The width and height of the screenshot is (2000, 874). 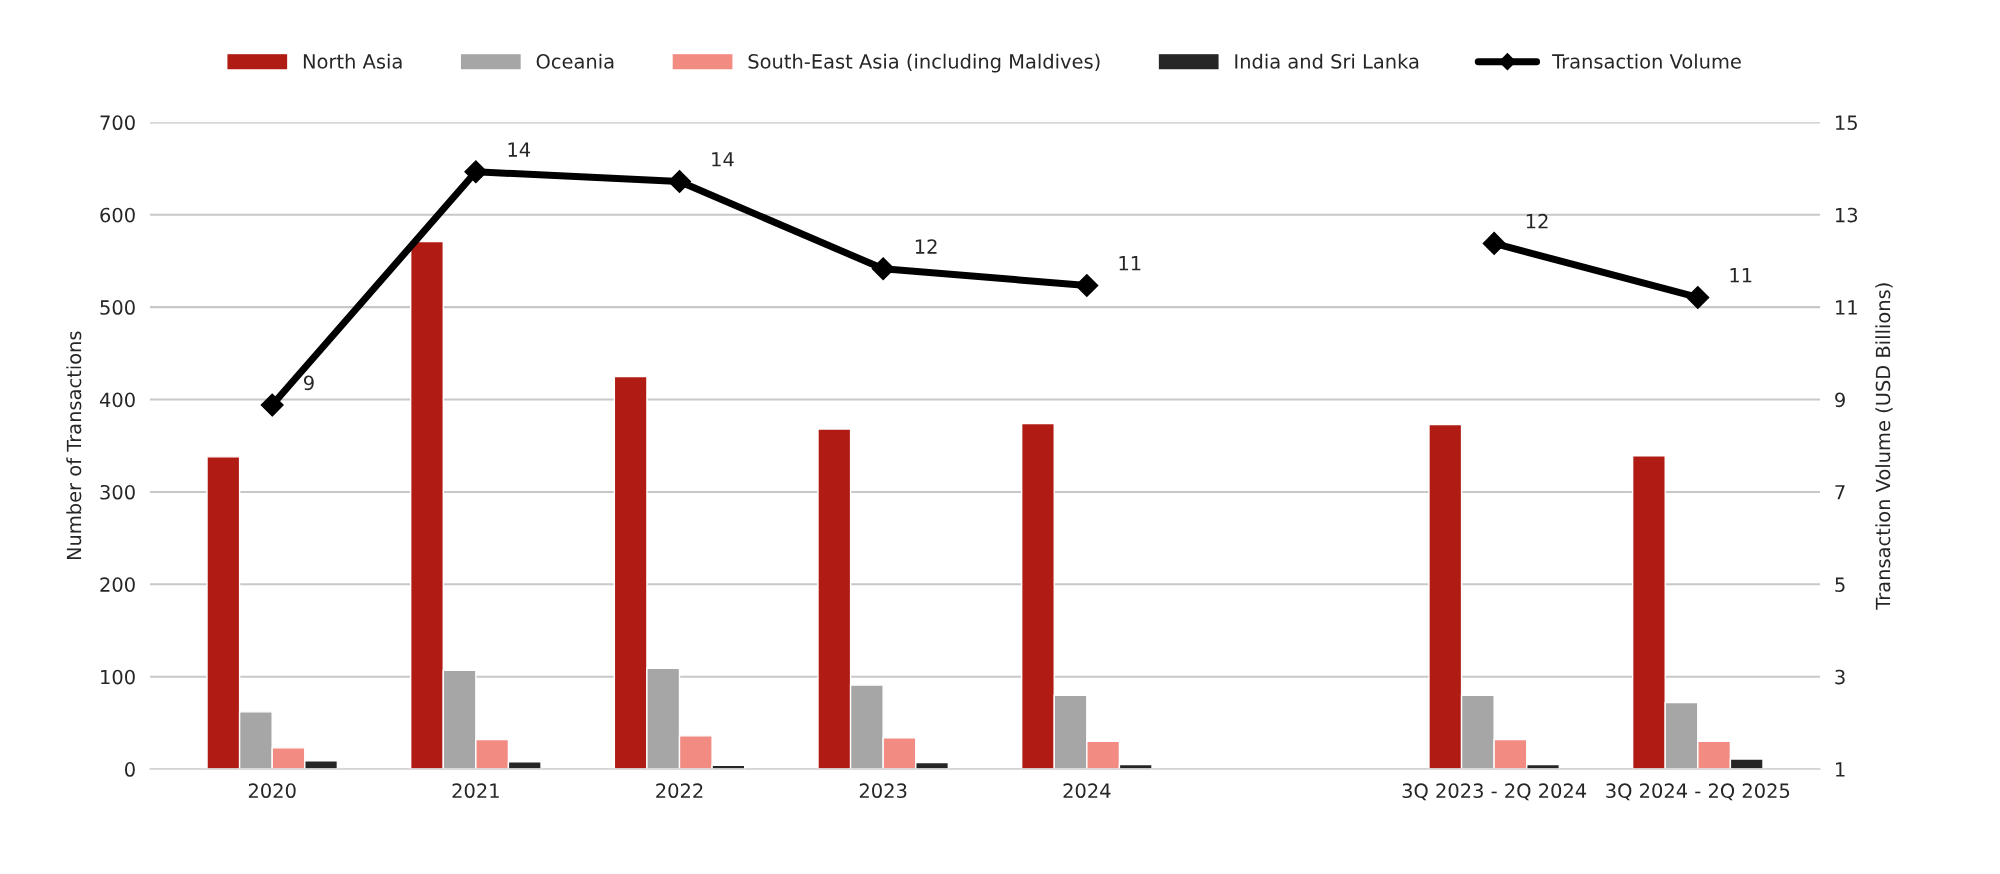 What do you see at coordinates (117, 492) in the screenshot?
I see `y-tick-label: 300` at bounding box center [117, 492].